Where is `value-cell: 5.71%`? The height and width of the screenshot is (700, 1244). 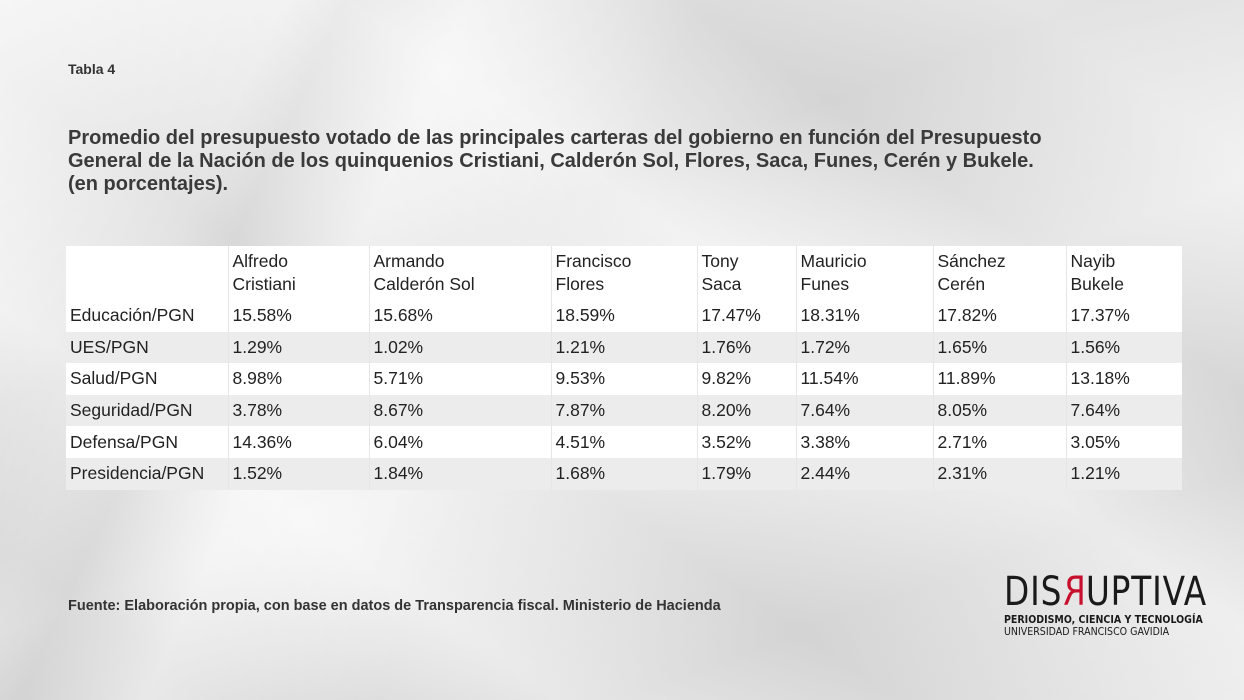 value-cell: 5.71% is located at coordinates (459, 379).